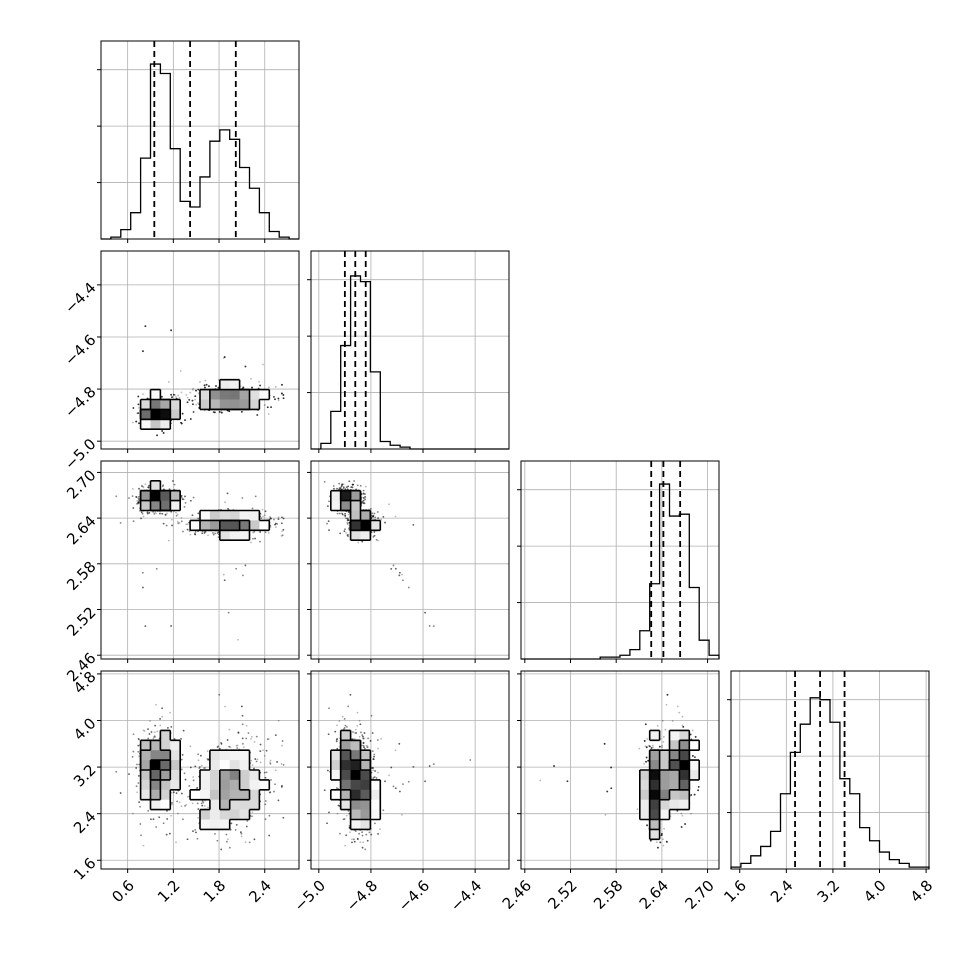 This screenshot has height=970, width=970. What do you see at coordinates (200, 350) in the screenshot?
I see `panel-frame` at bounding box center [200, 350].